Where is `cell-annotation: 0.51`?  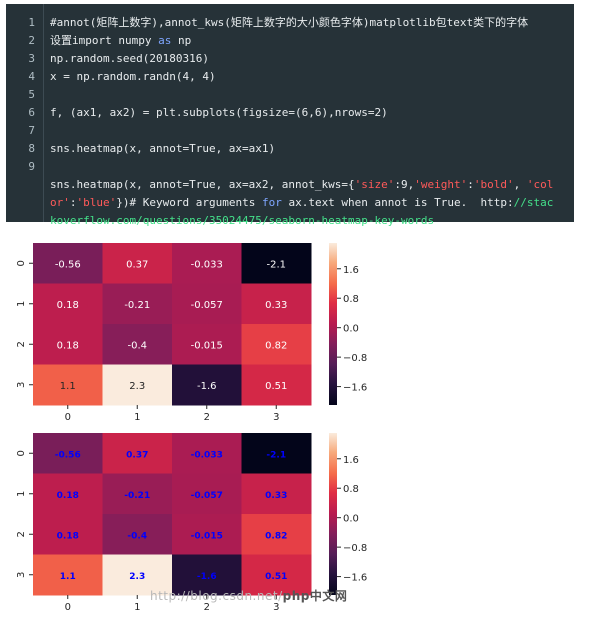
cell-annotation: 0.51 is located at coordinates (276, 386).